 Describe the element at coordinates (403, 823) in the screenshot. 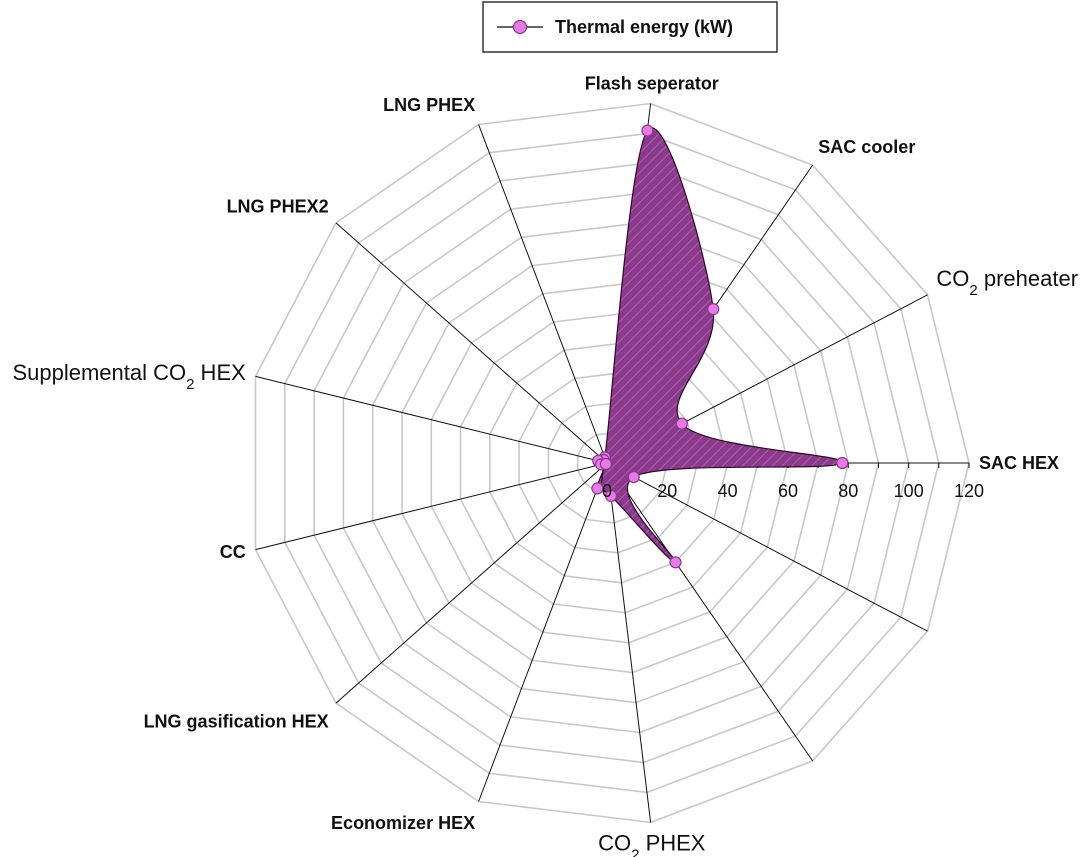

I see `category-label-9: Economizer HEX` at that location.